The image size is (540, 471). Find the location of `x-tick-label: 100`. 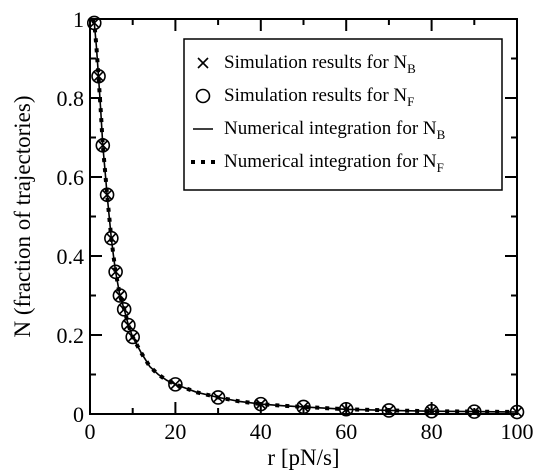

x-tick-label: 100 is located at coordinates (517, 431).